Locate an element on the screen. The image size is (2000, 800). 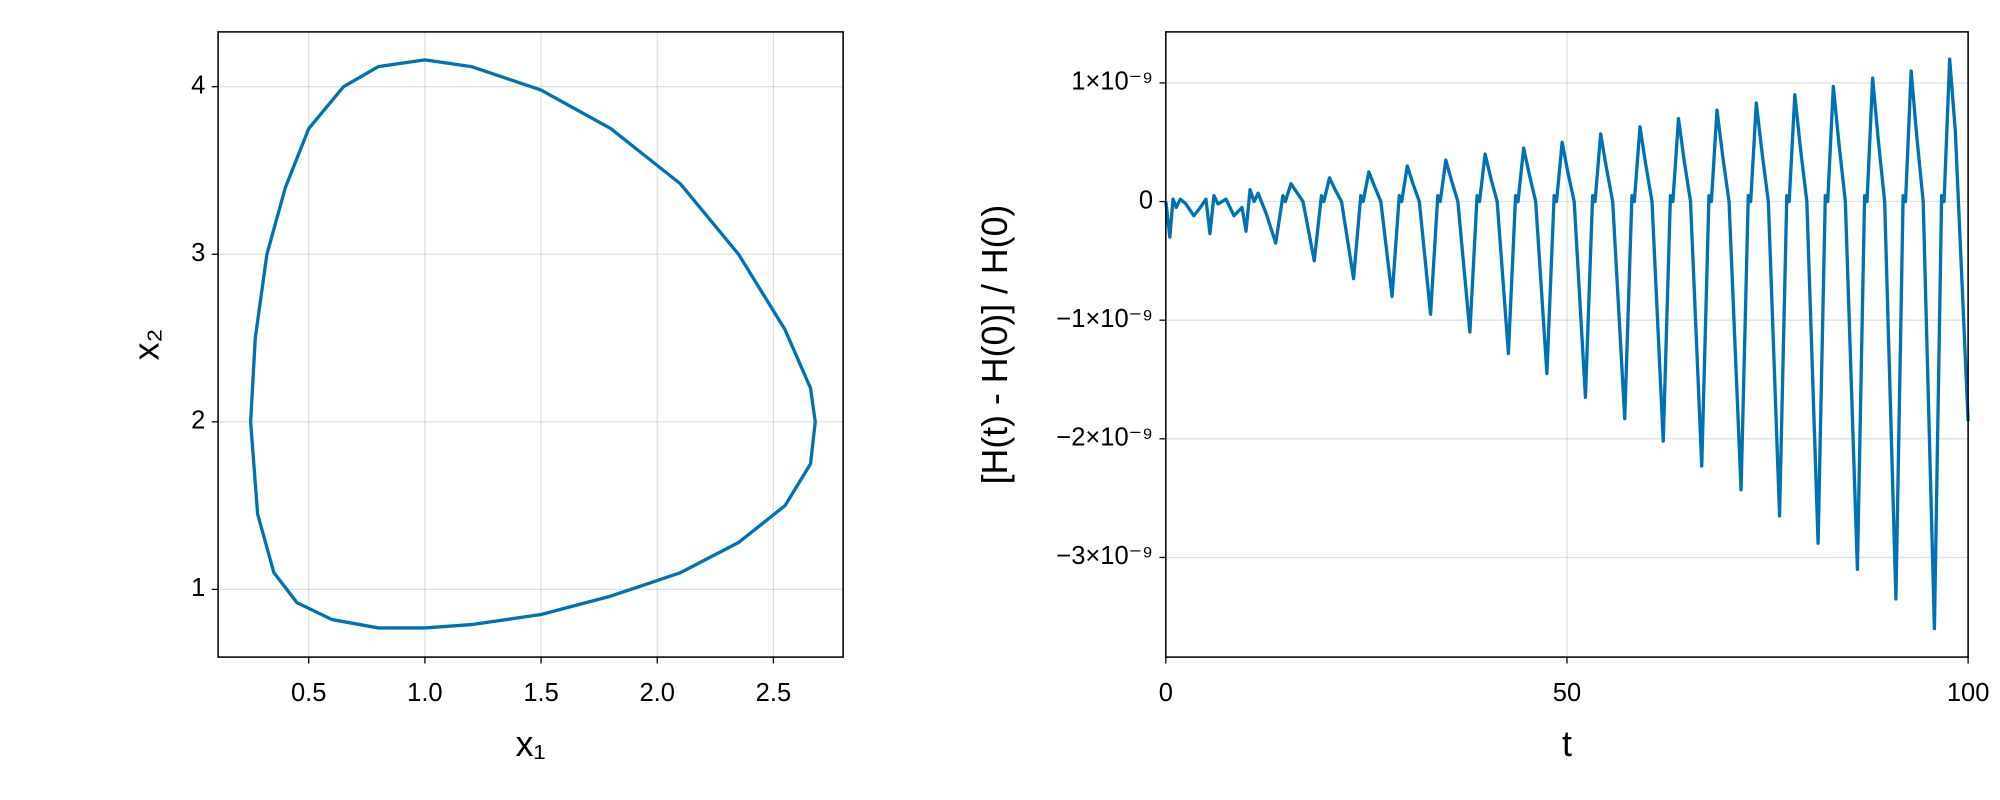
x-tick-label: 0 is located at coordinates (1166, 693).